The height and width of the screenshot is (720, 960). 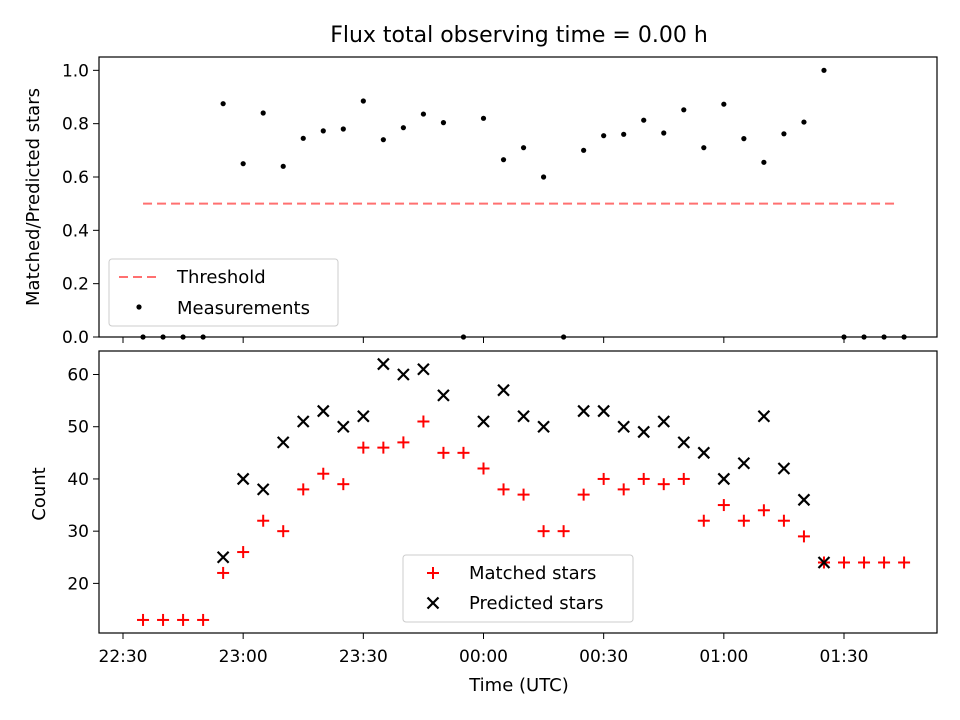 I want to click on bottom-y-tick-label: 20, so click(x=78, y=584).